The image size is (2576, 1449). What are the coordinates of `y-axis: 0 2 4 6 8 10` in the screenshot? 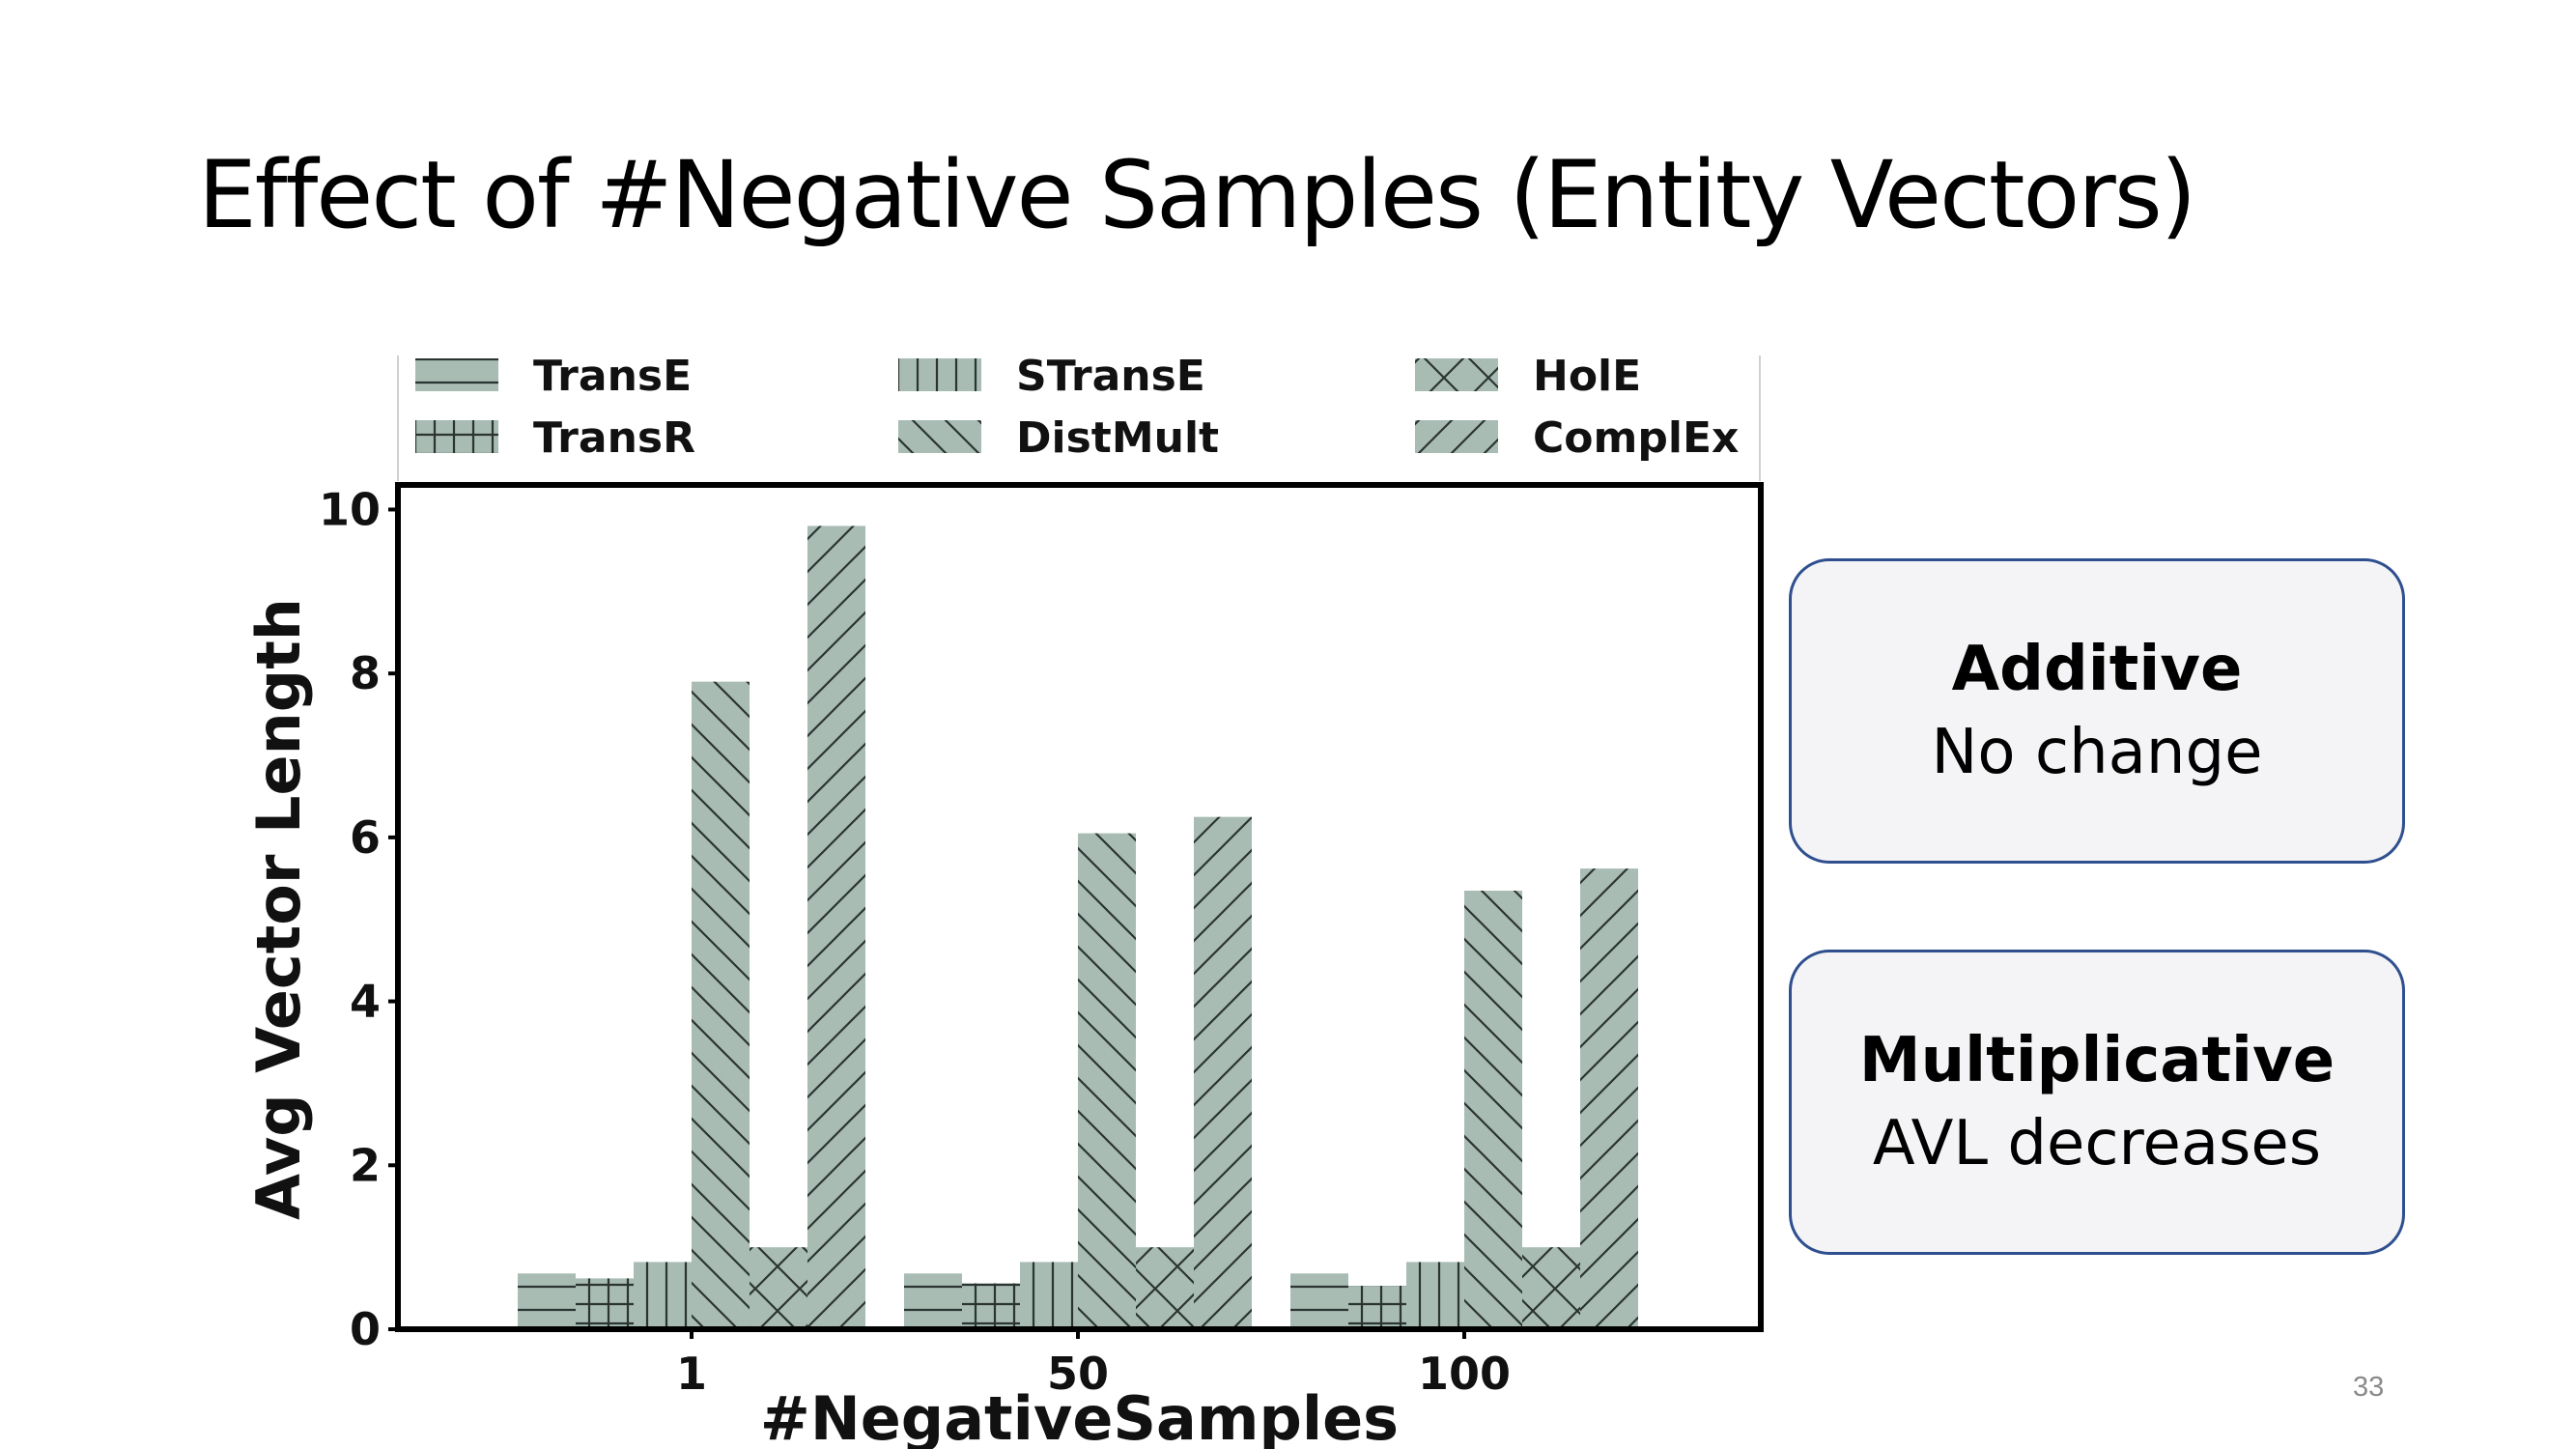 It's located at (358, 919).